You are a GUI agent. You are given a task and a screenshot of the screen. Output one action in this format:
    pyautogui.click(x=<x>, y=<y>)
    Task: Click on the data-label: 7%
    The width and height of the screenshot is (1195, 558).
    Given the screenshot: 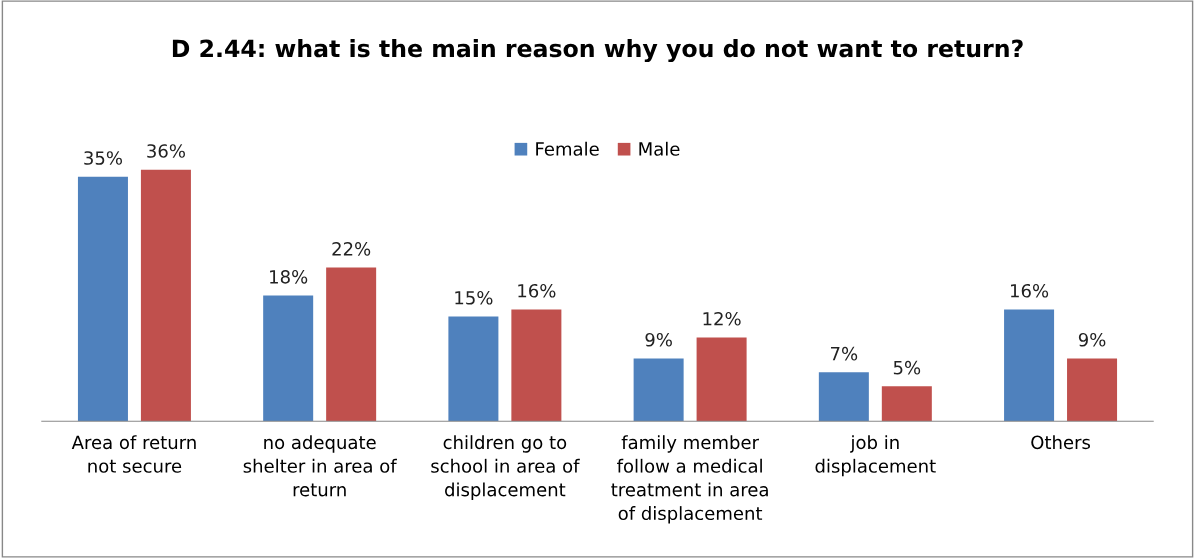 What is the action you would take?
    pyautogui.click(x=844, y=353)
    